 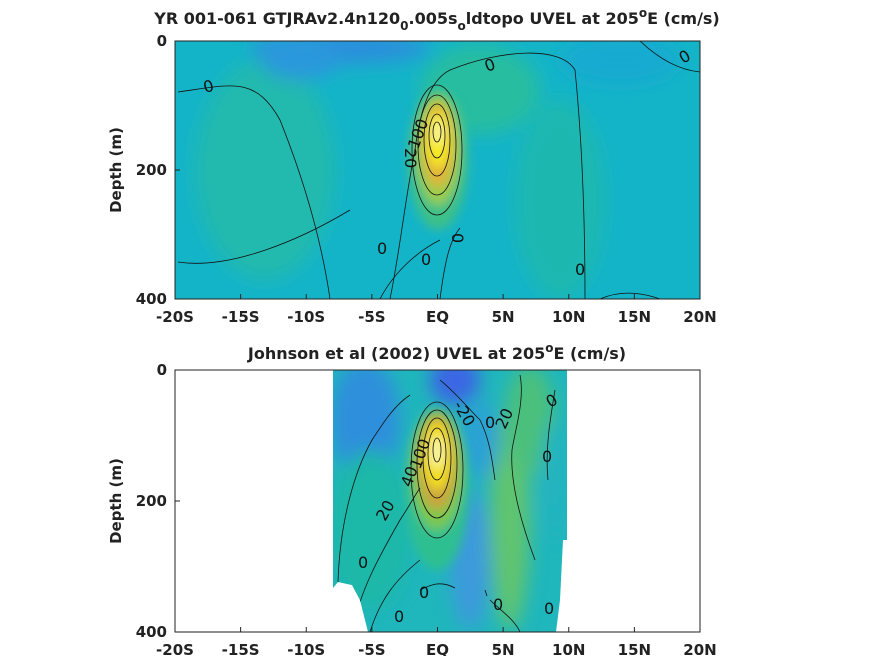 What do you see at coordinates (116, 170) in the screenshot?
I see `top-y-axis-label: Depth (m)` at bounding box center [116, 170].